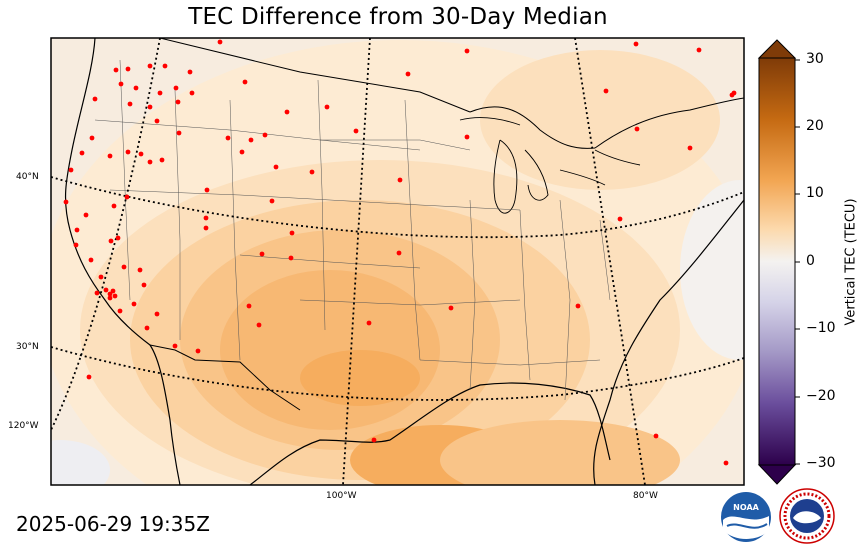  Describe the element at coordinates (821, 396) in the screenshot. I see `colorbar-tick: −20` at that location.